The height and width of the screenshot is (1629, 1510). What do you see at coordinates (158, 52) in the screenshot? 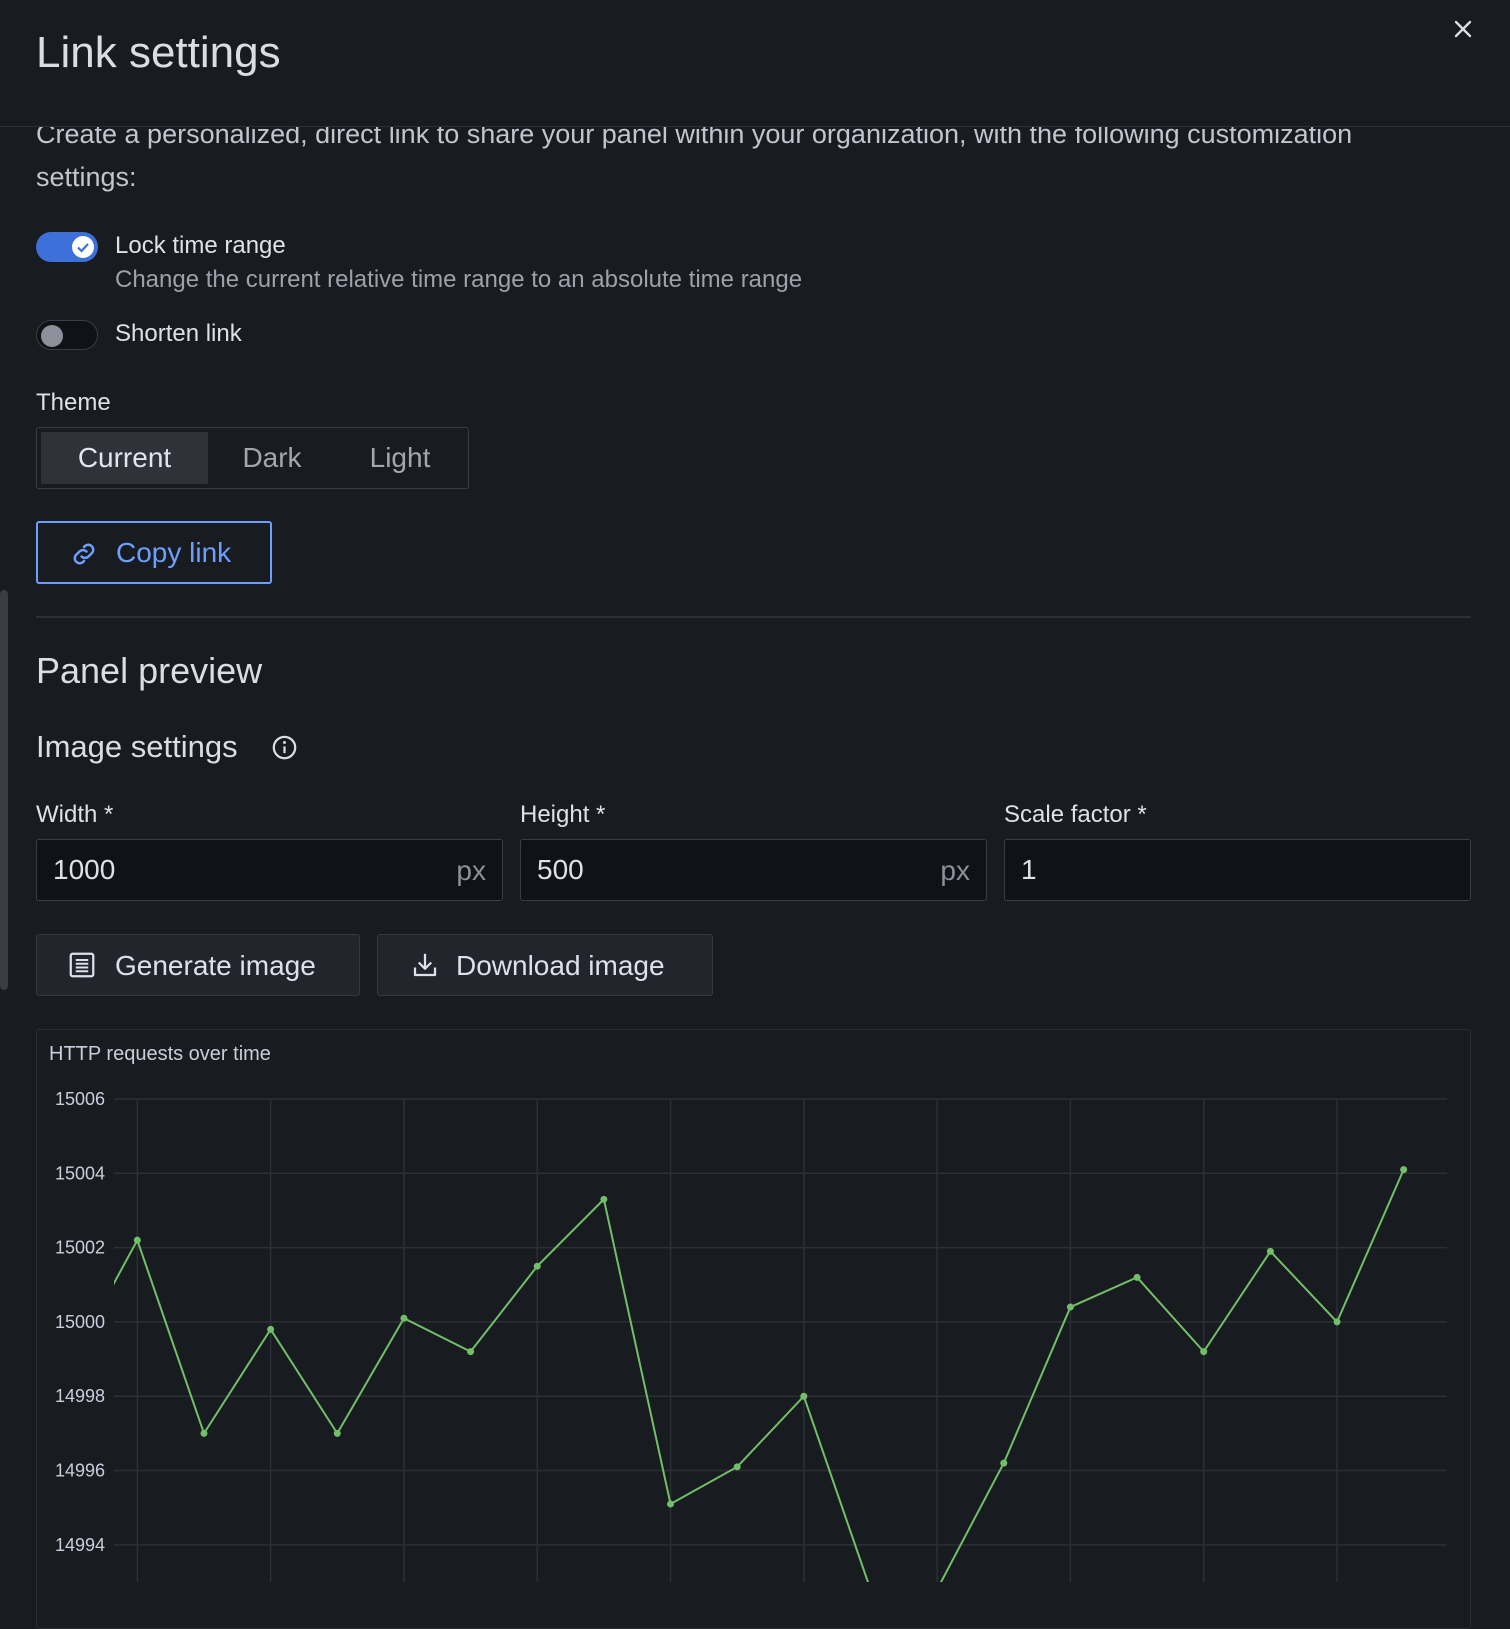
I see `dialog-title: Link settings` at bounding box center [158, 52].